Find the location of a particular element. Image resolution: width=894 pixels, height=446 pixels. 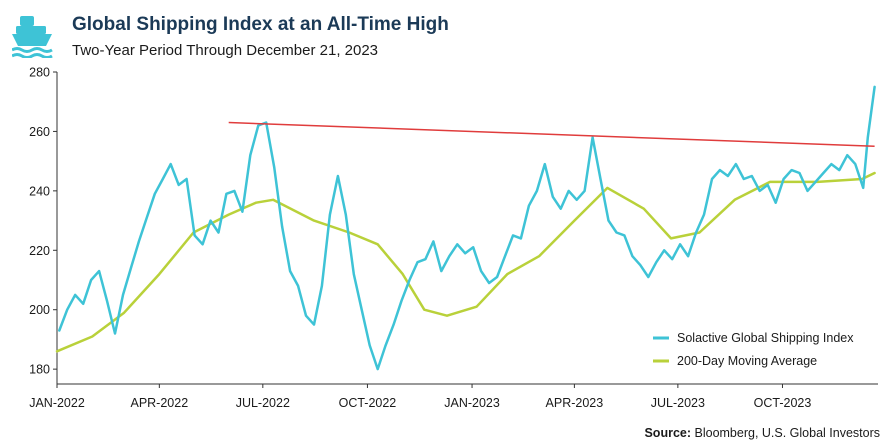

y-tick-label-240: 240 is located at coordinates (39, 191).